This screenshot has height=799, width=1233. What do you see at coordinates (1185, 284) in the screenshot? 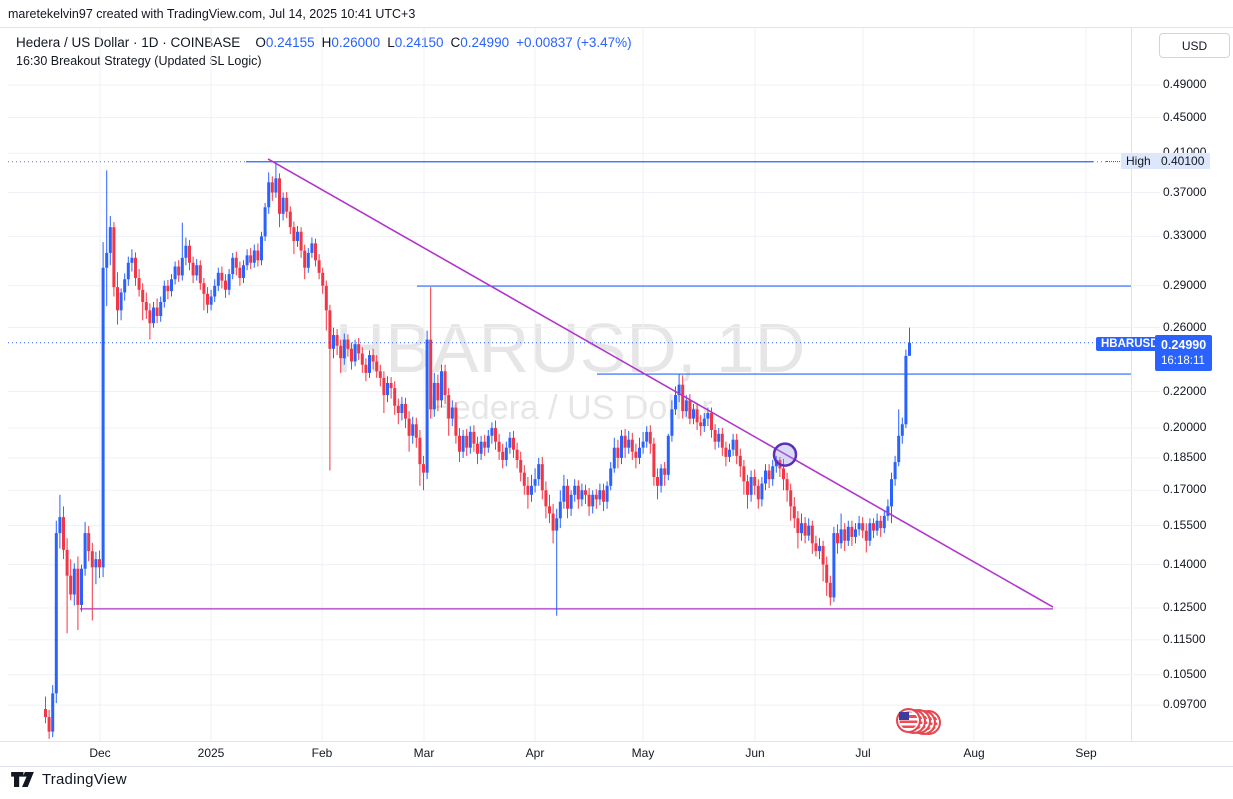
I see `price-tick-label: 0.29000` at bounding box center [1185, 284].